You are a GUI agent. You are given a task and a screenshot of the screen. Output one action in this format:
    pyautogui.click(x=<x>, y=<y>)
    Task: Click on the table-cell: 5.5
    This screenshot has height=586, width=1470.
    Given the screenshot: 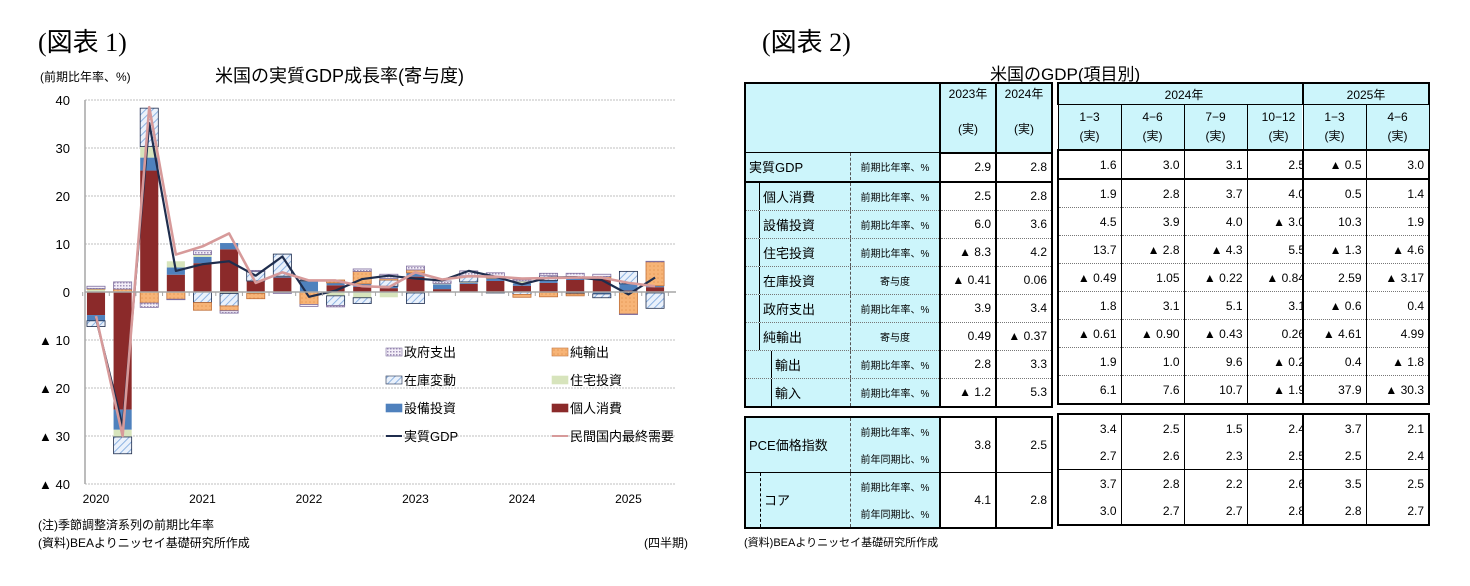 What is the action you would take?
    pyautogui.click(x=1278, y=249)
    